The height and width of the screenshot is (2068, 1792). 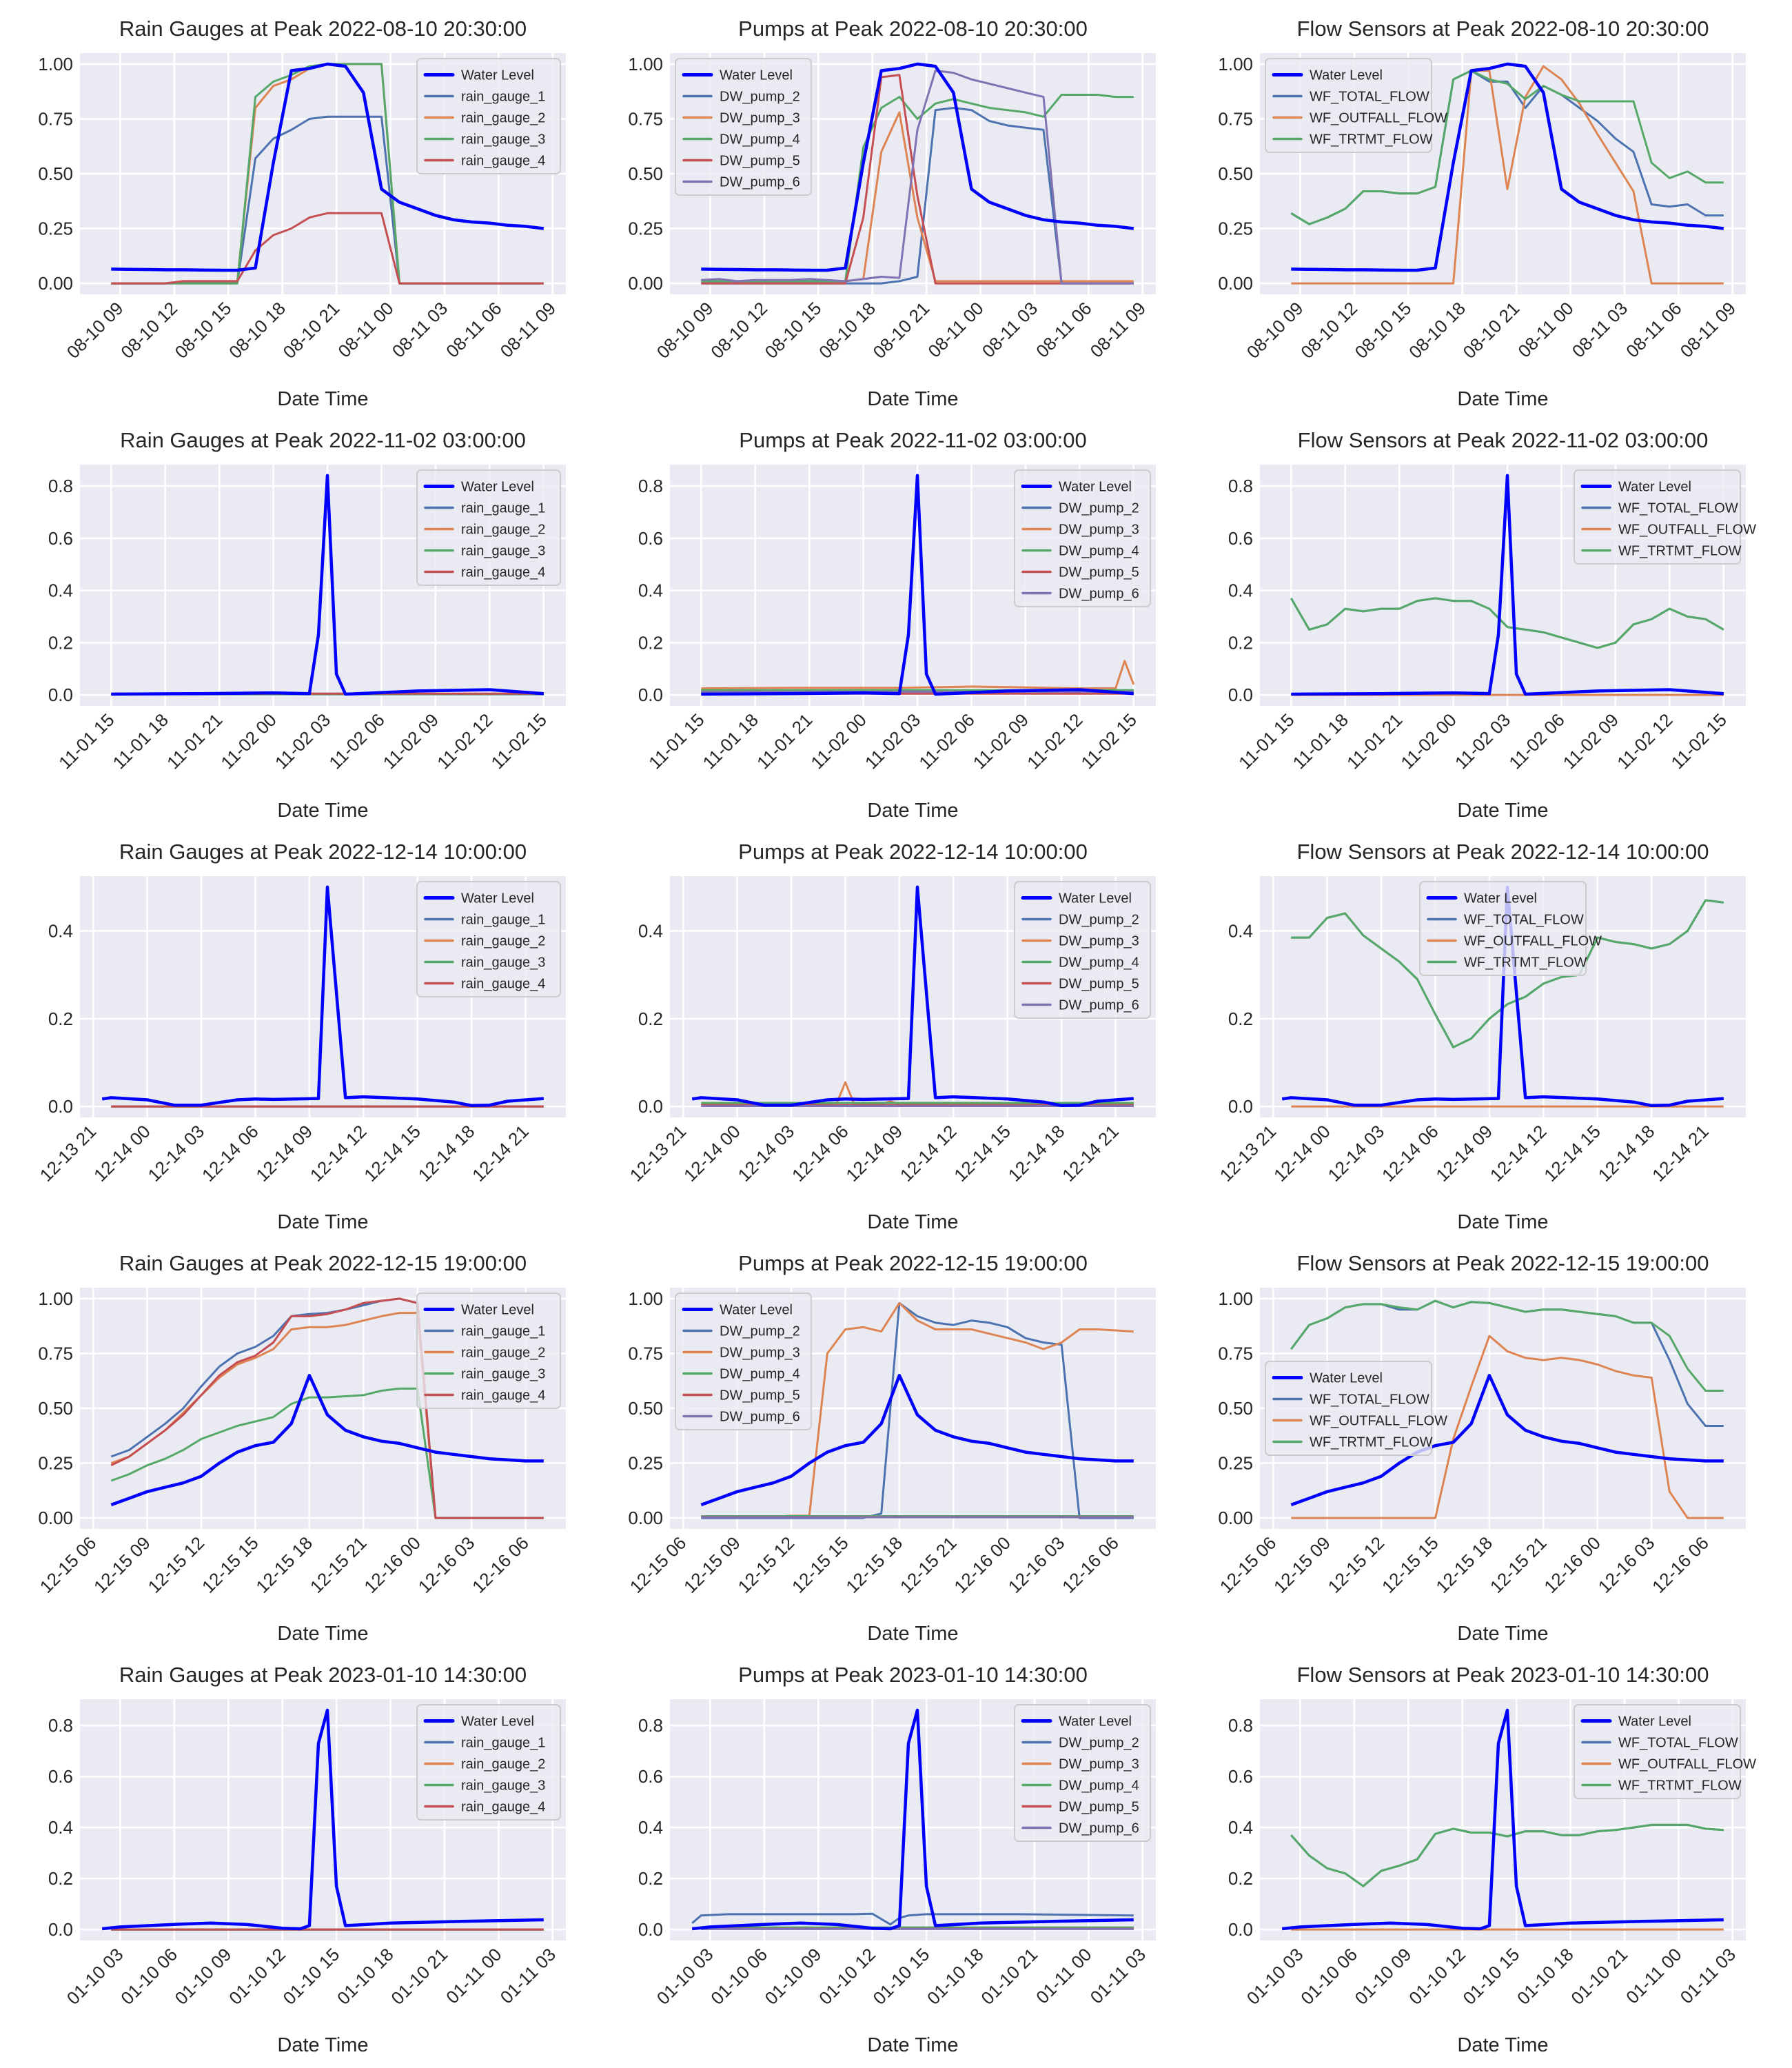 I want to click on x-tick-label: 01-10 06, so click(x=738, y=1976).